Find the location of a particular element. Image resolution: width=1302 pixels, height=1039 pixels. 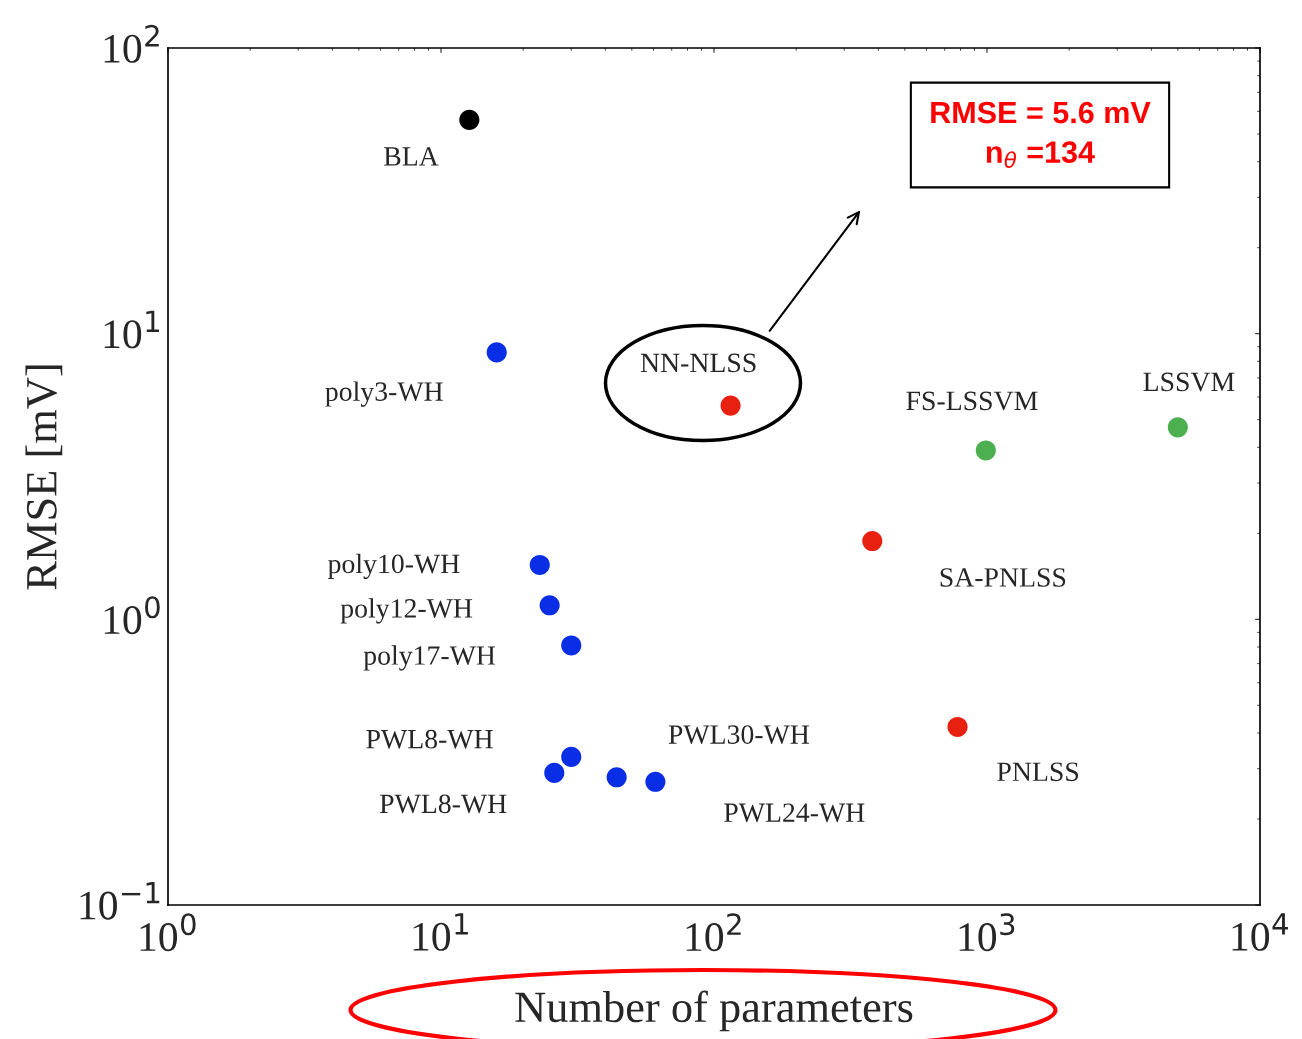

annotation: FS-LSSVM is located at coordinates (972, 401).